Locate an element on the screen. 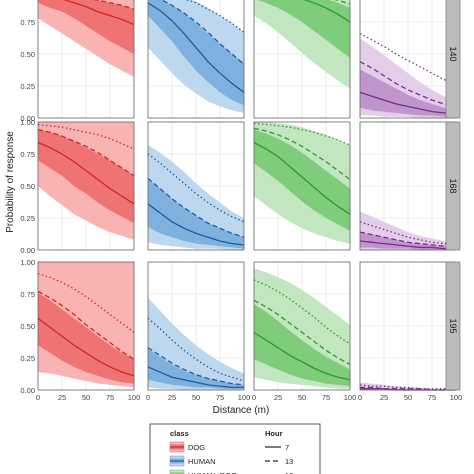 This screenshot has width=474, height=474. legend-hour-label: 7 is located at coordinates (287, 447).